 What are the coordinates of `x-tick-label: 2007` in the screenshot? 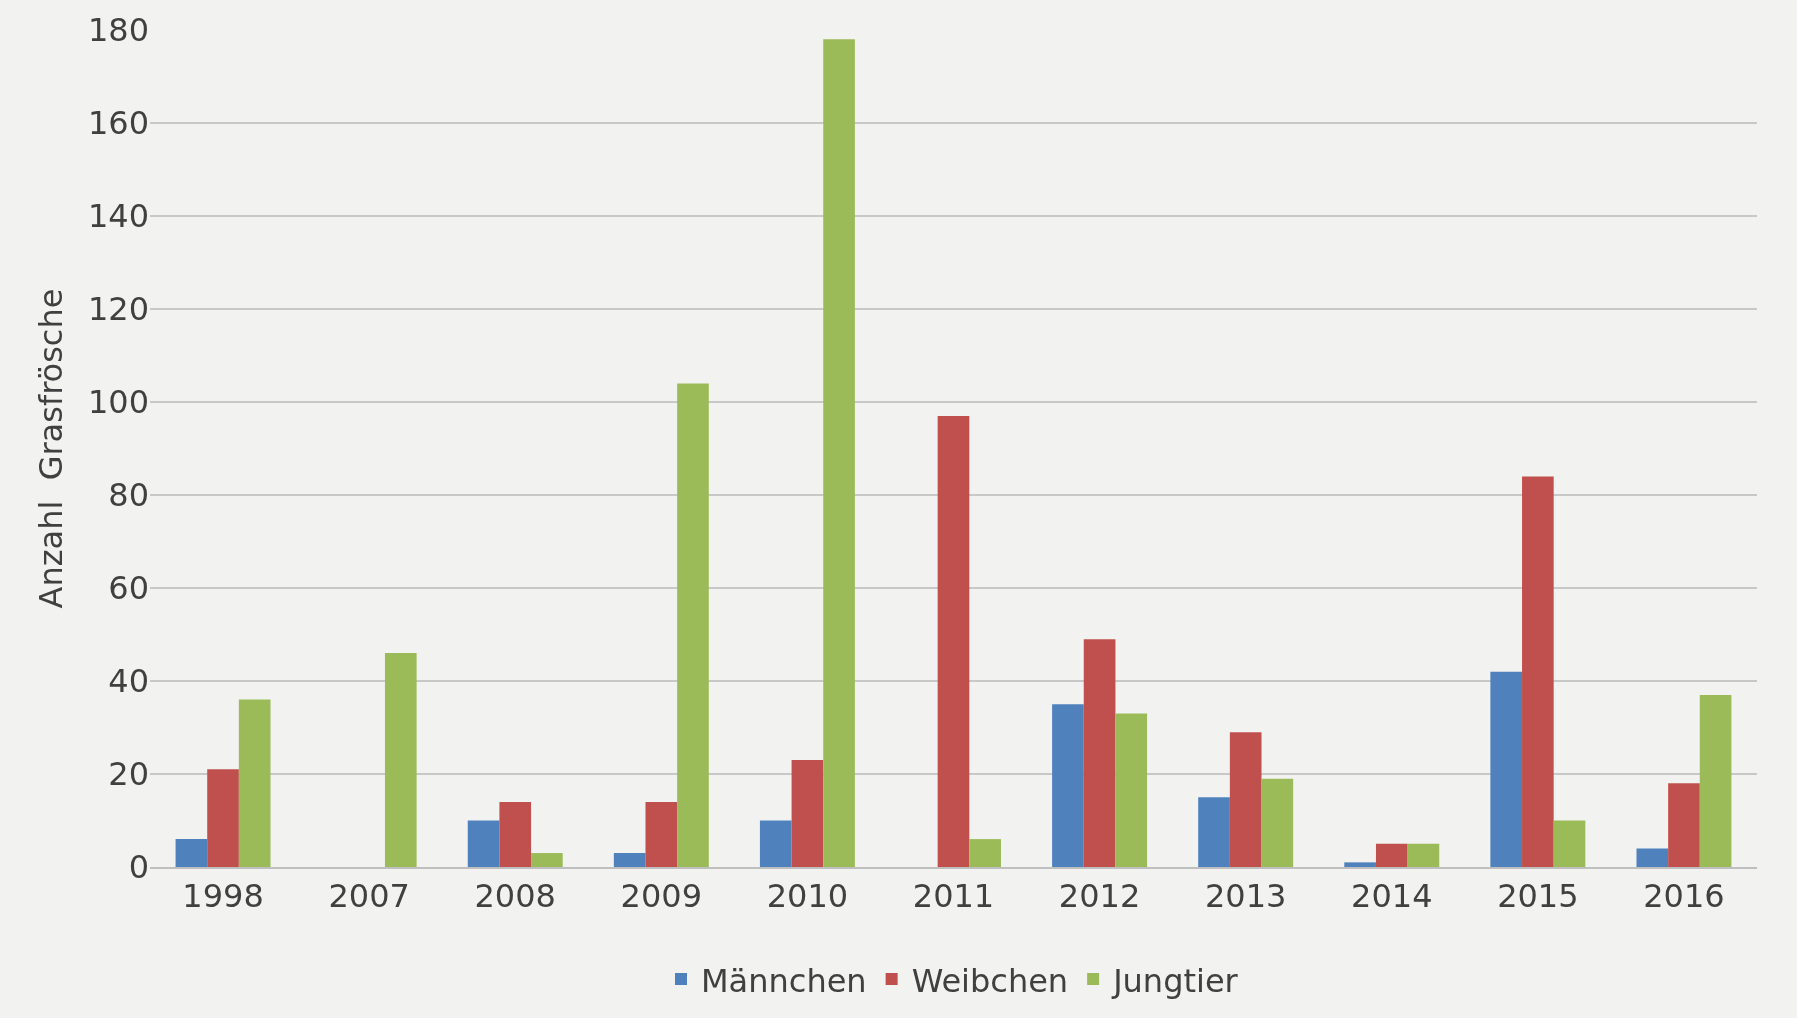 It's located at (369, 896).